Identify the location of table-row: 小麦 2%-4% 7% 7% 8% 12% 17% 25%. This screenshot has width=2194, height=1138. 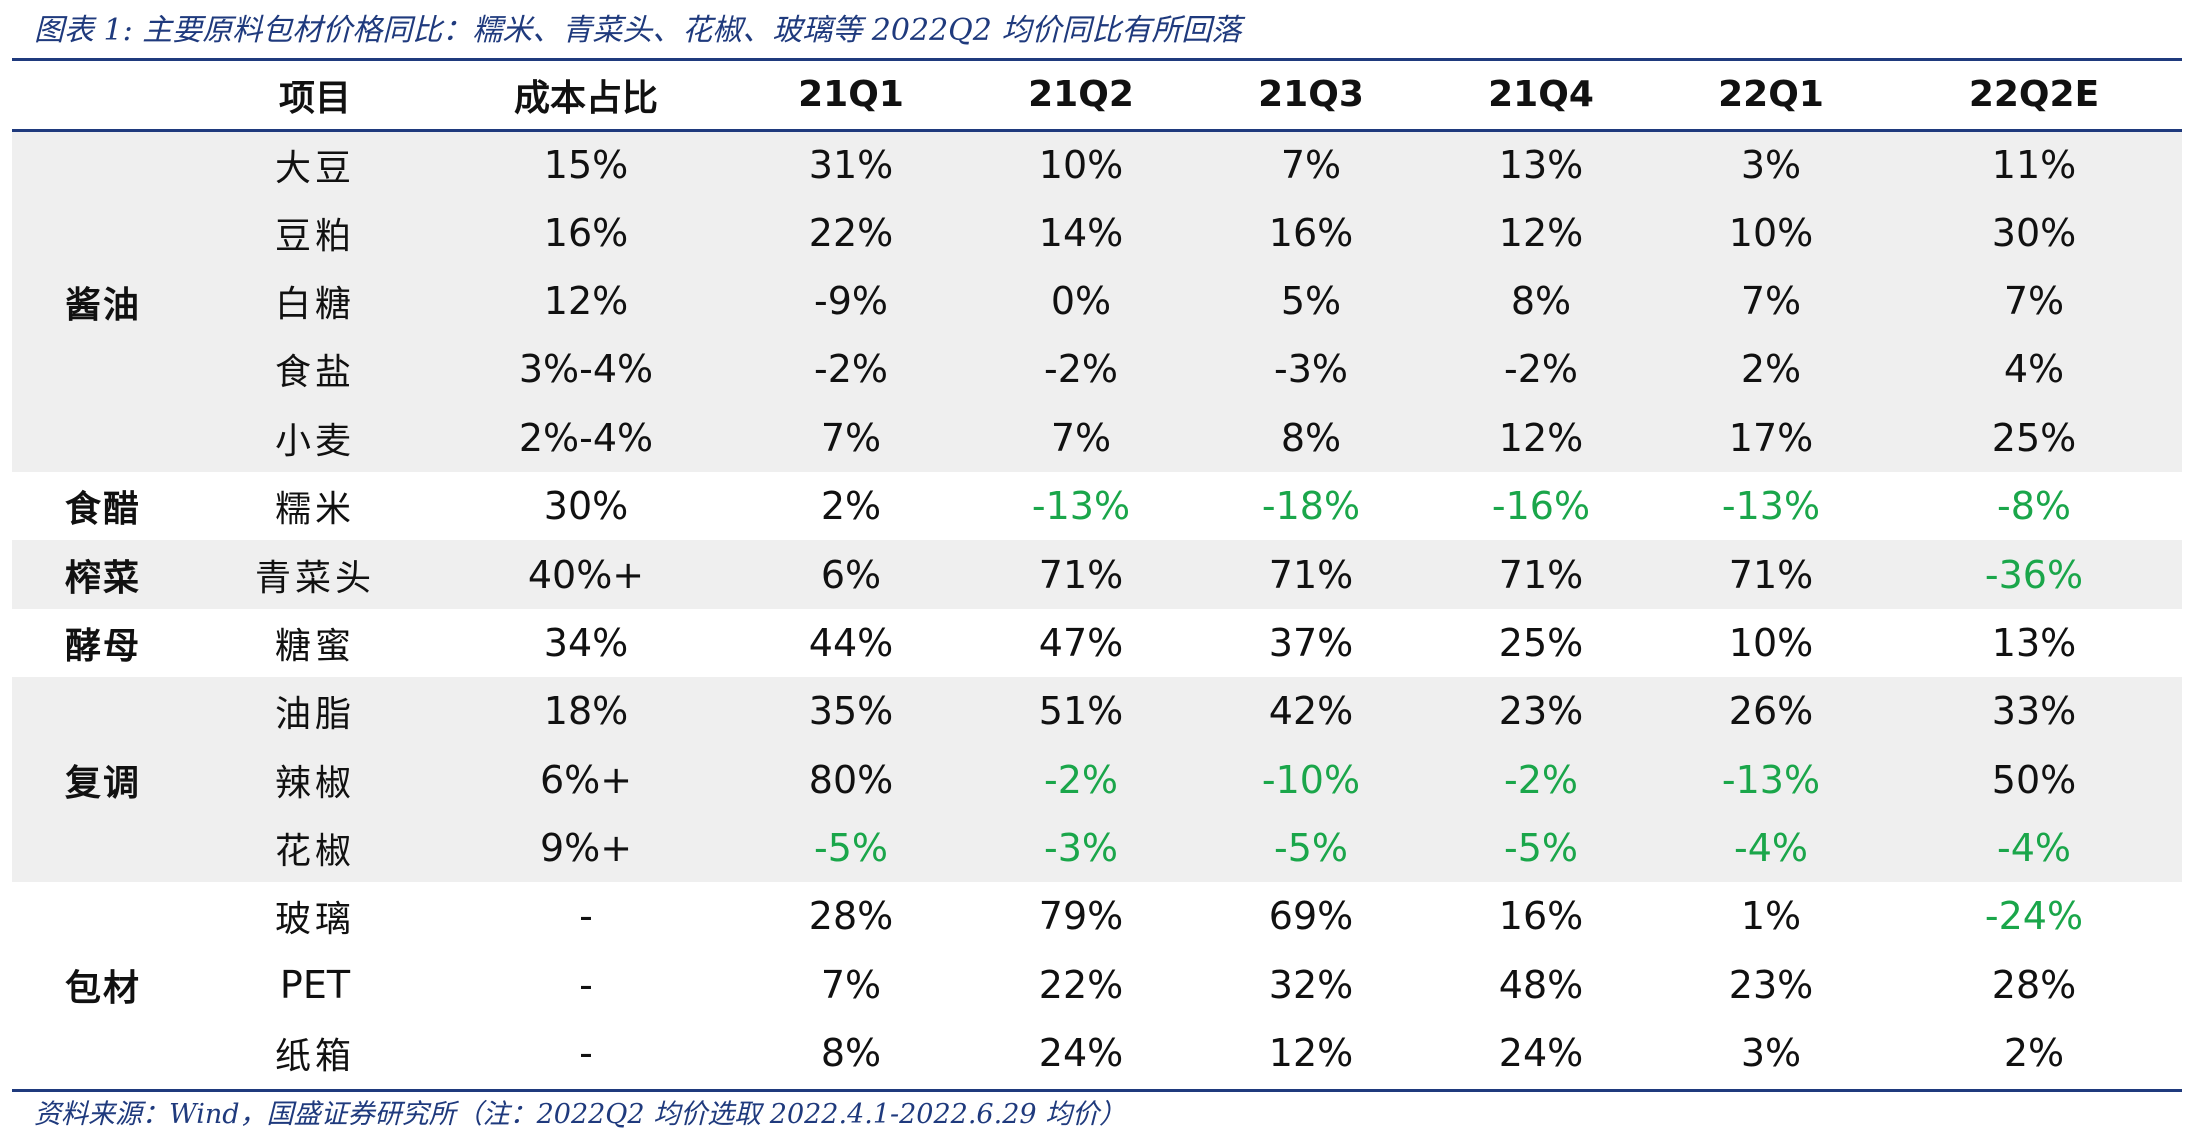
(1097, 437).